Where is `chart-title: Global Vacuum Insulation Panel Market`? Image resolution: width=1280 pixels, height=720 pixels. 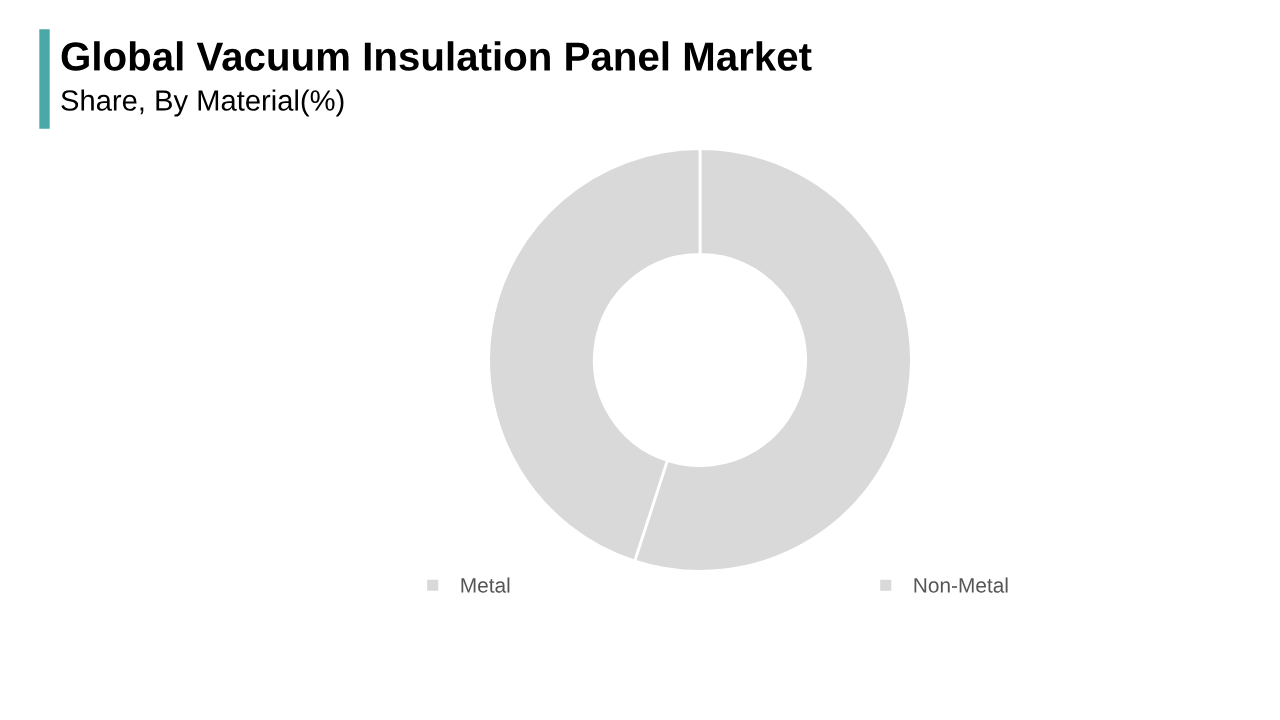 chart-title: Global Vacuum Insulation Panel Market is located at coordinates (436, 56).